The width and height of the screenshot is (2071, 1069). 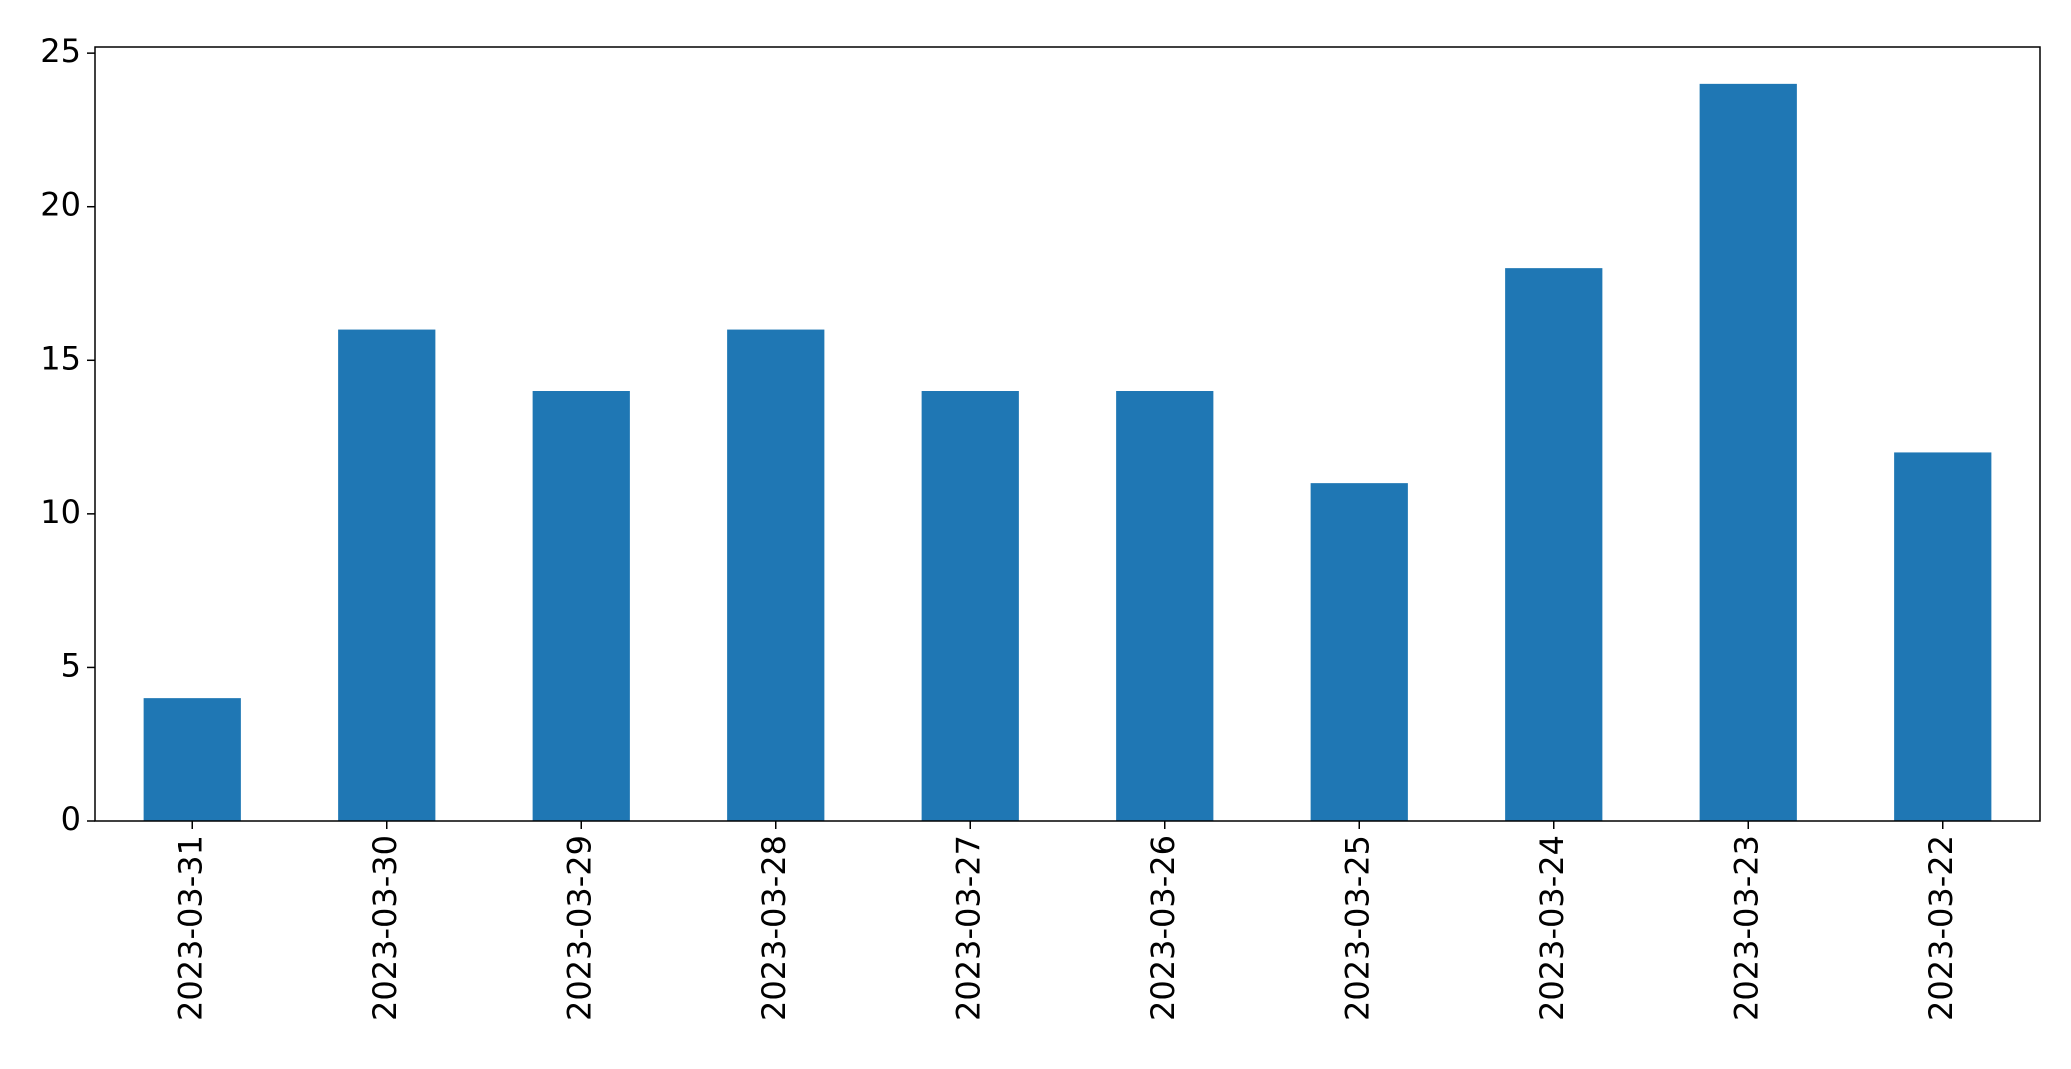 I want to click on y-tick-label: 5, so click(x=71, y=665).